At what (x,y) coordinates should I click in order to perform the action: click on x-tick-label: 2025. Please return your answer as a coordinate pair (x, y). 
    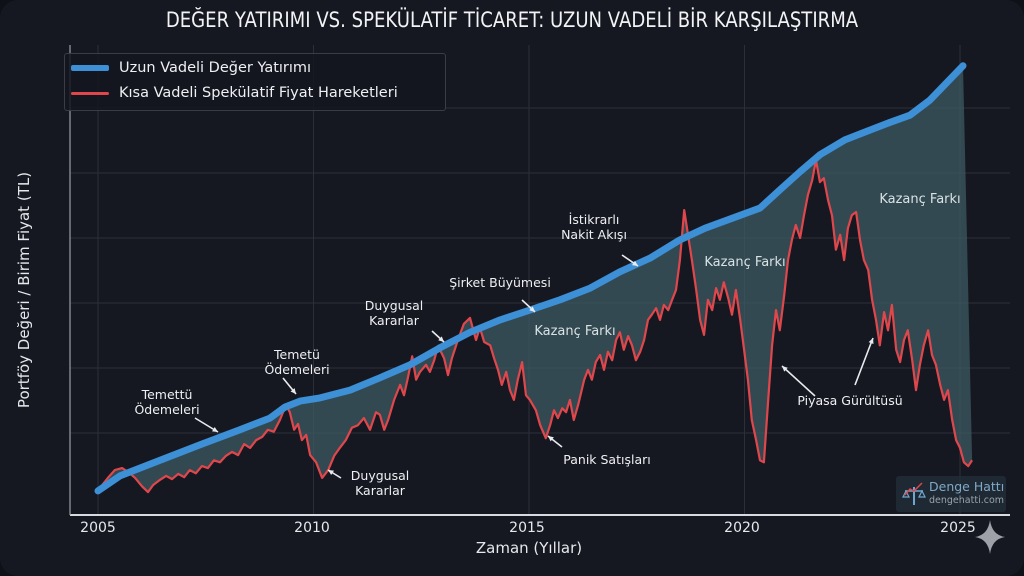
    Looking at the image, I should click on (958, 528).